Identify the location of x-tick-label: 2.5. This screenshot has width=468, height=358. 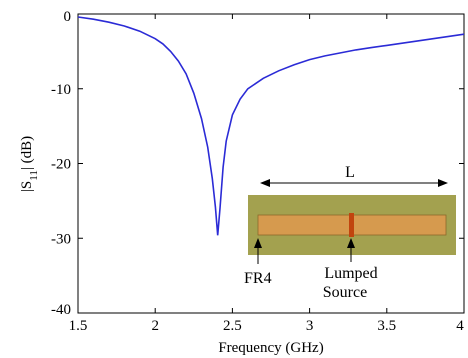
(232, 326).